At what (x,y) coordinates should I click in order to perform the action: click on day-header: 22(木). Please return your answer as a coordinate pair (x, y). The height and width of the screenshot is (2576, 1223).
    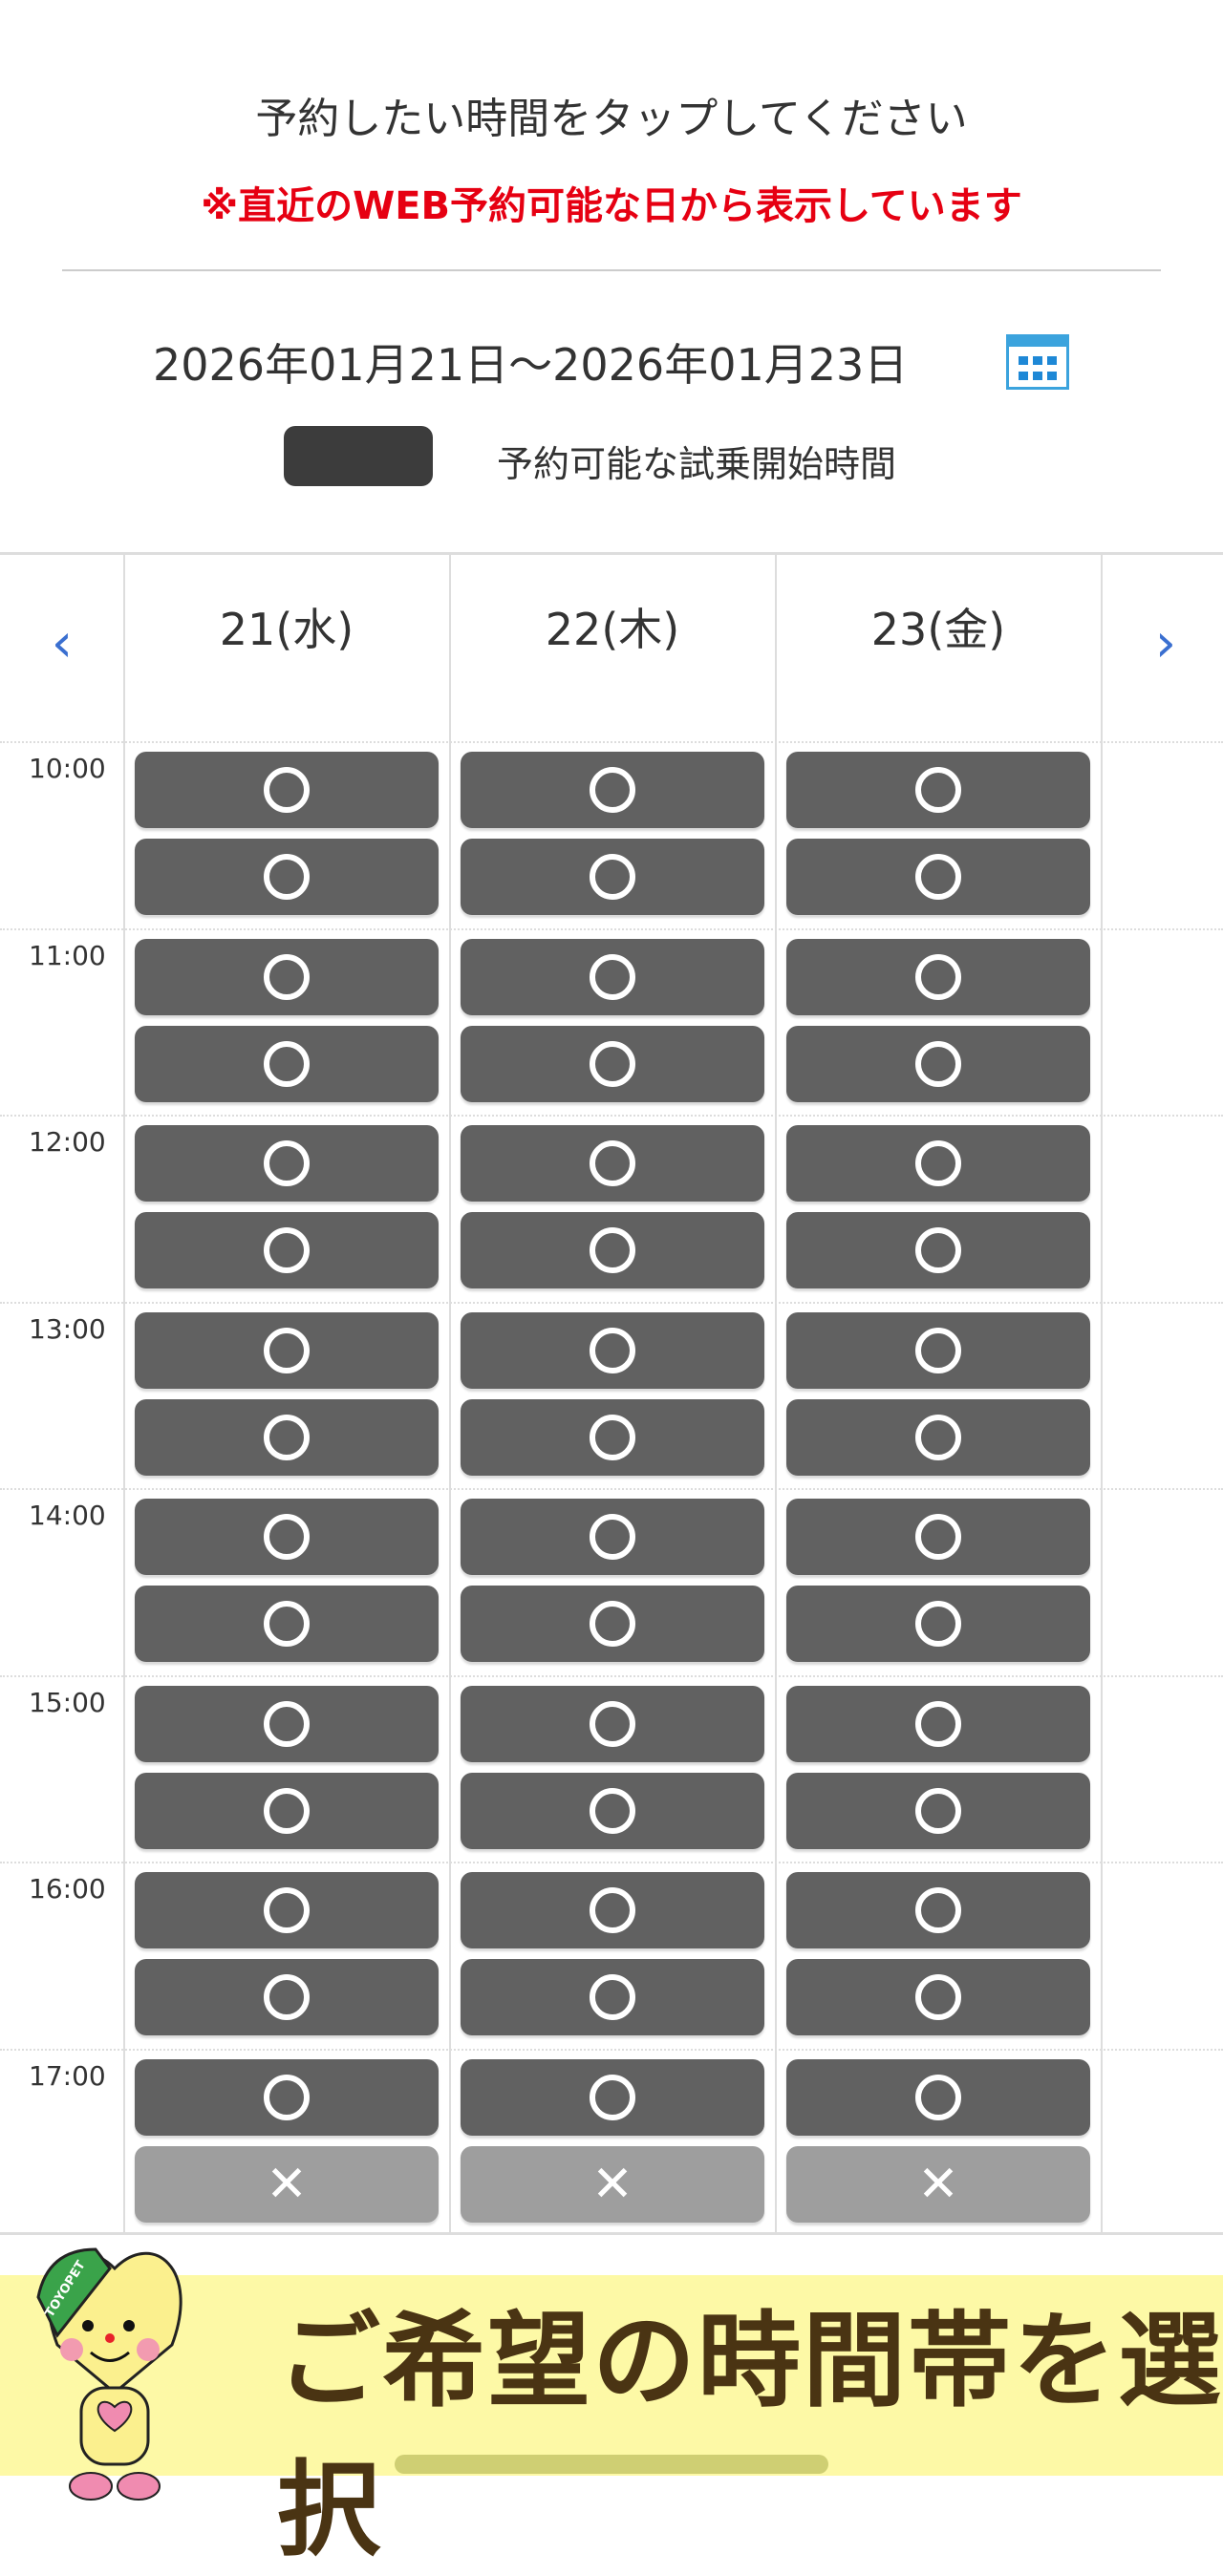
    Looking at the image, I should click on (612, 629).